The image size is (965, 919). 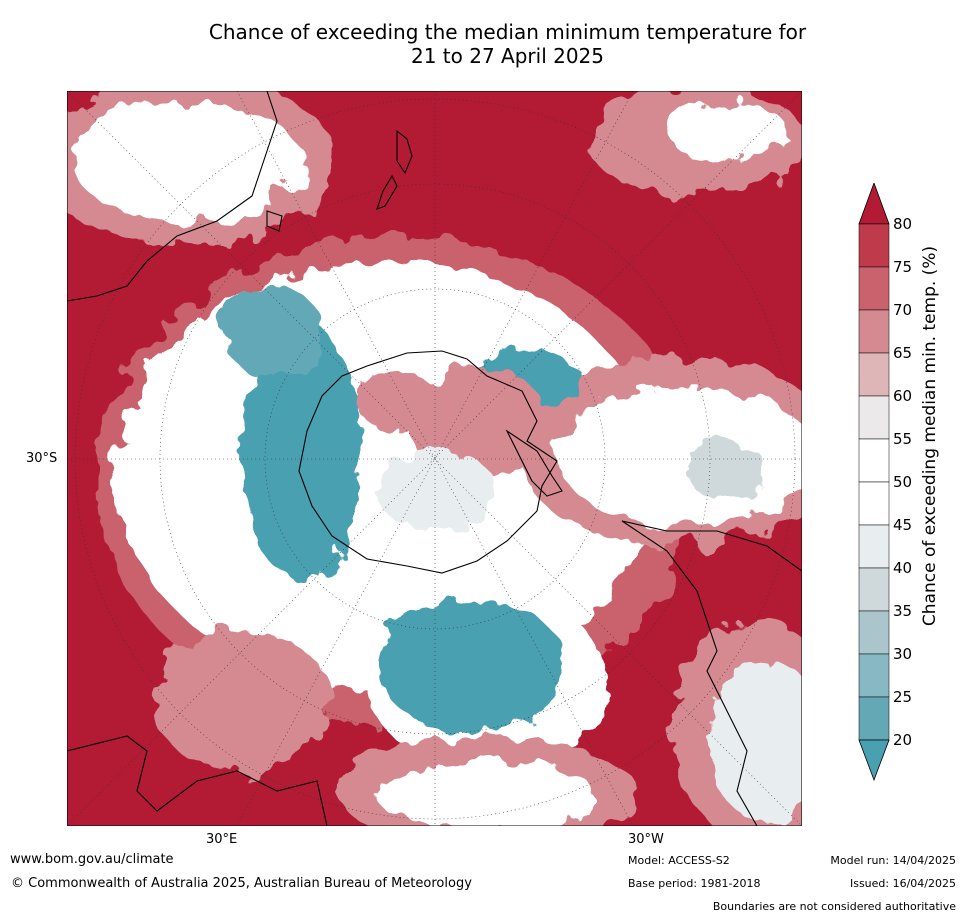 What do you see at coordinates (903, 740) in the screenshot?
I see `colorbar-tick: 20` at bounding box center [903, 740].